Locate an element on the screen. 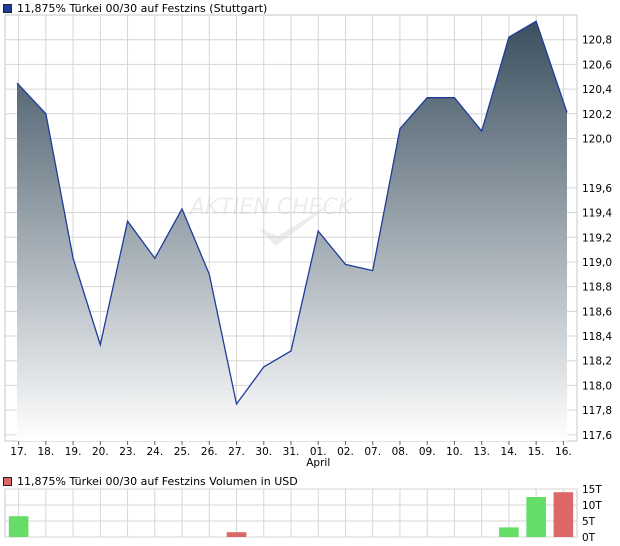  y-tick-label: 118,2 is located at coordinates (597, 362).